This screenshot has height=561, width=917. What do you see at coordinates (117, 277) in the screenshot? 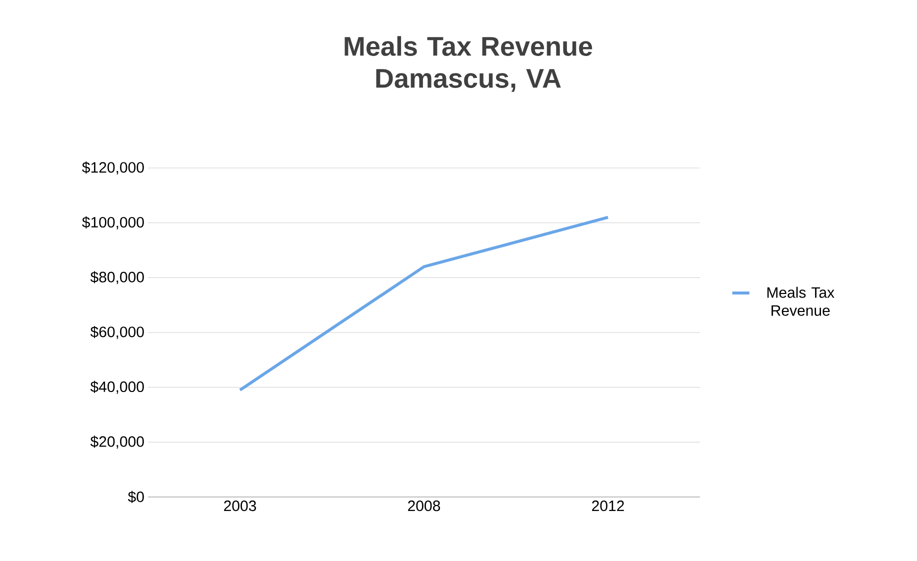
I see `y-tick-label: $80,000` at bounding box center [117, 277].